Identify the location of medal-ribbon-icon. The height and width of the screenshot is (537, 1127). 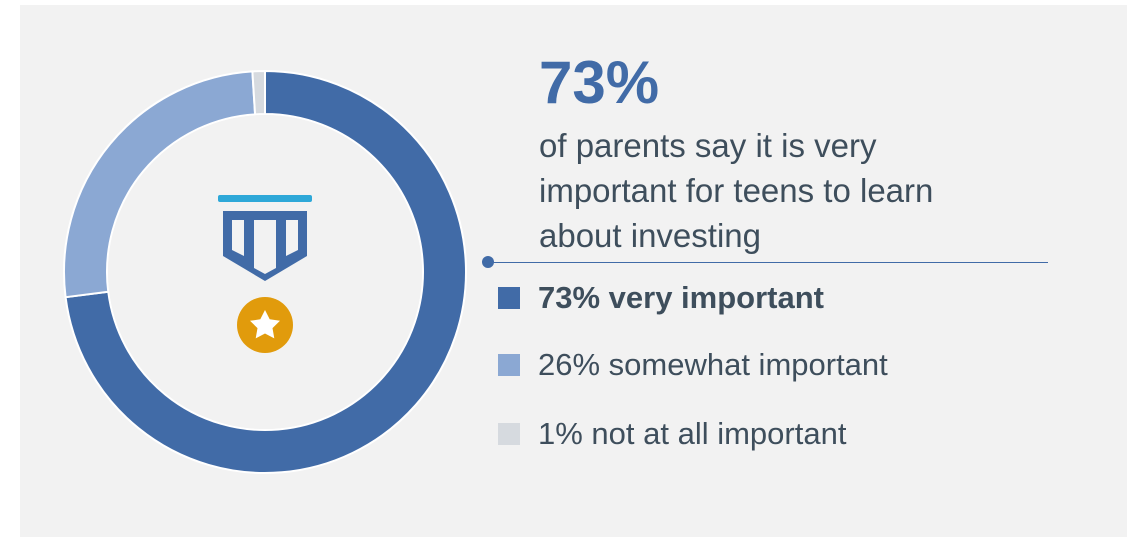
(265, 238).